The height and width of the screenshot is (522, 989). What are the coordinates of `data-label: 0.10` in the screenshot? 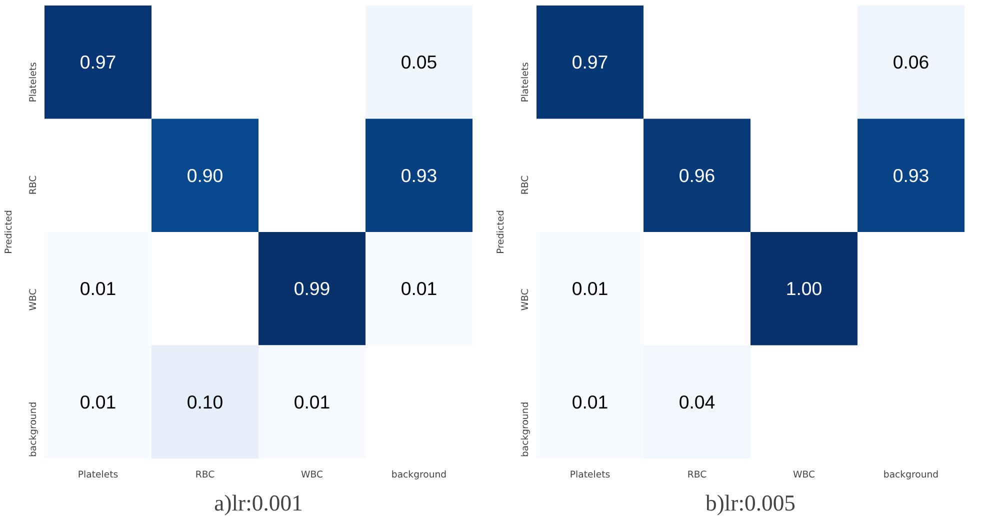 It's located at (205, 401).